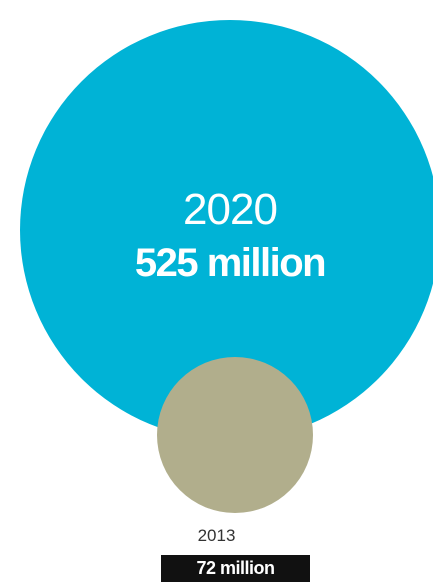 The width and height of the screenshot is (433, 582). Describe the element at coordinates (216, 535) in the screenshot. I see `label-year-2013: 2013` at that location.